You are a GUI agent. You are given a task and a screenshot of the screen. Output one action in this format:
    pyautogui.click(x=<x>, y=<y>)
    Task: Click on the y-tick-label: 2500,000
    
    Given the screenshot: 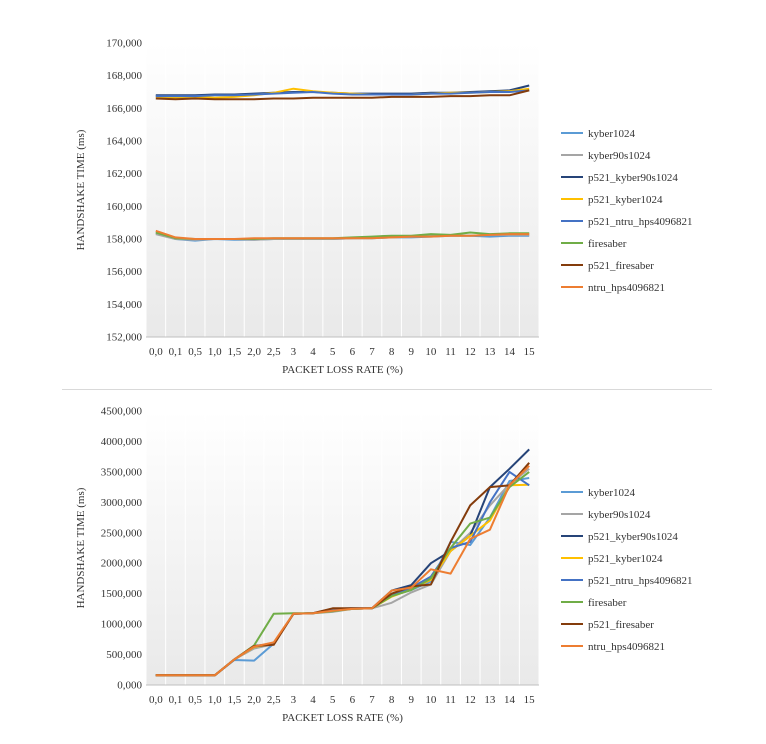 What is the action you would take?
    pyautogui.click(x=122, y=533)
    